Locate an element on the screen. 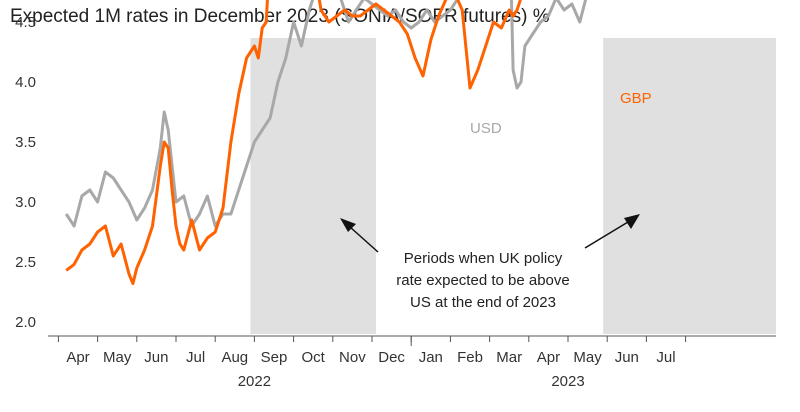 The image size is (800, 412). y-tick: 3.0 is located at coordinates (25, 202).